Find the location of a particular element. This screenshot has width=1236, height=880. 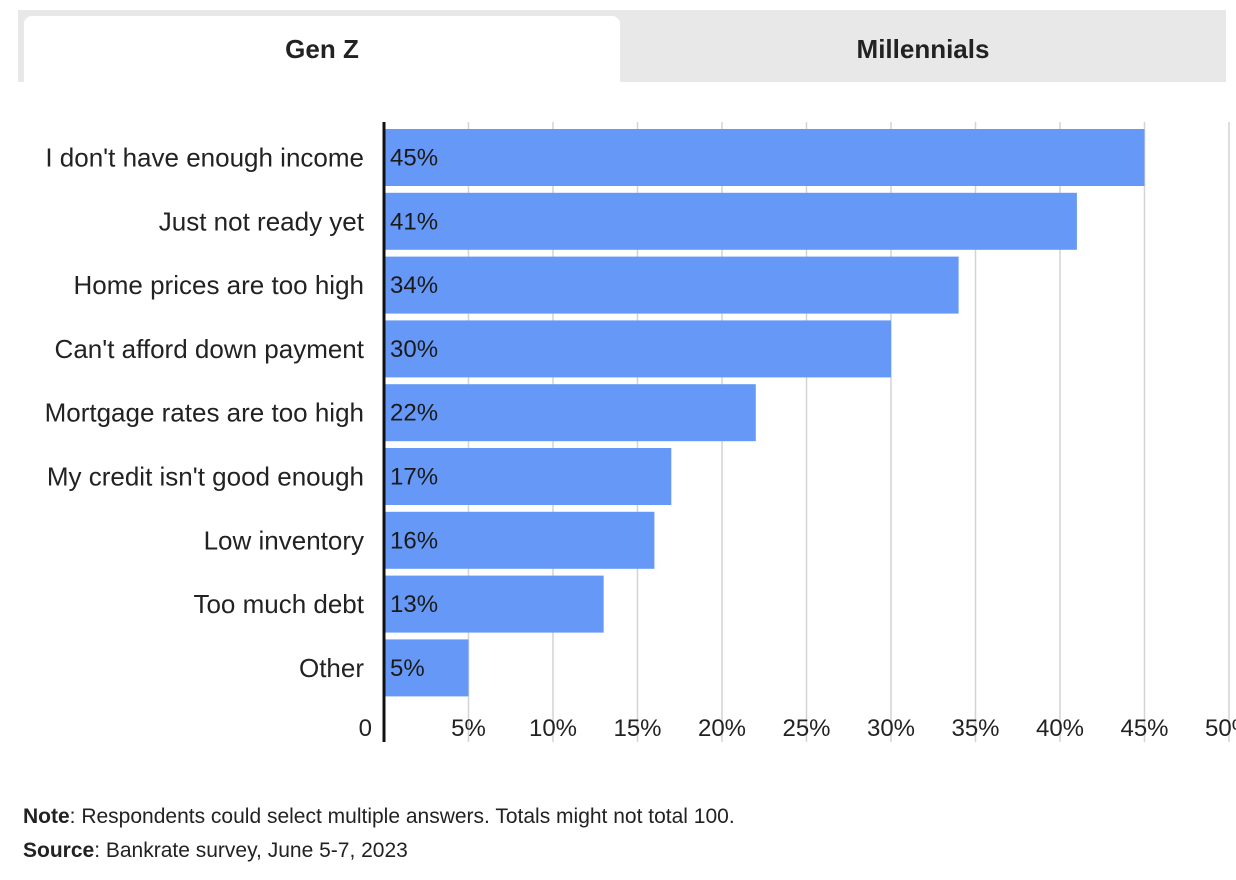

bar-value-label: 22% is located at coordinates (414, 413).